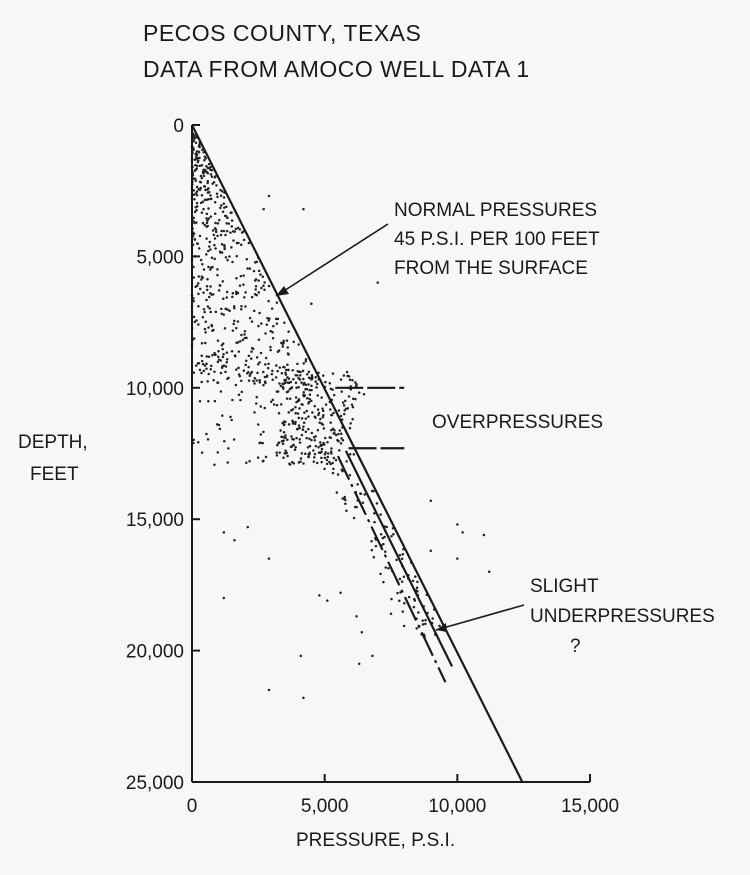 The height and width of the screenshot is (875, 750). What do you see at coordinates (497, 239) in the screenshot?
I see `annotation-text: 45 P.S.I. PER 100 FEET` at bounding box center [497, 239].